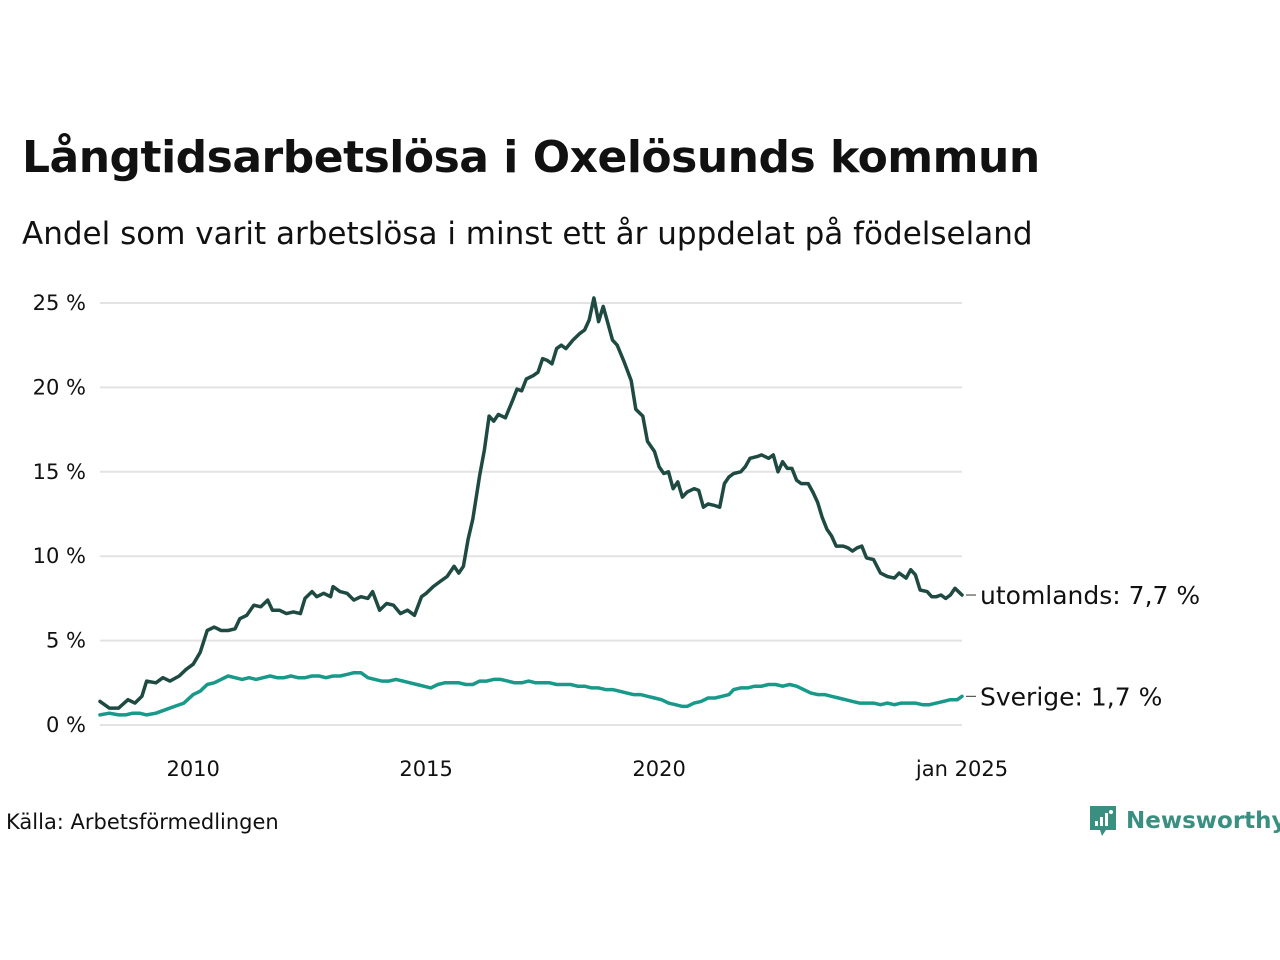 The width and height of the screenshot is (1280, 960). What do you see at coordinates (531, 157) in the screenshot?
I see `chart-title: Långtidsarbetslösa i Oxelösunds kommun` at bounding box center [531, 157].